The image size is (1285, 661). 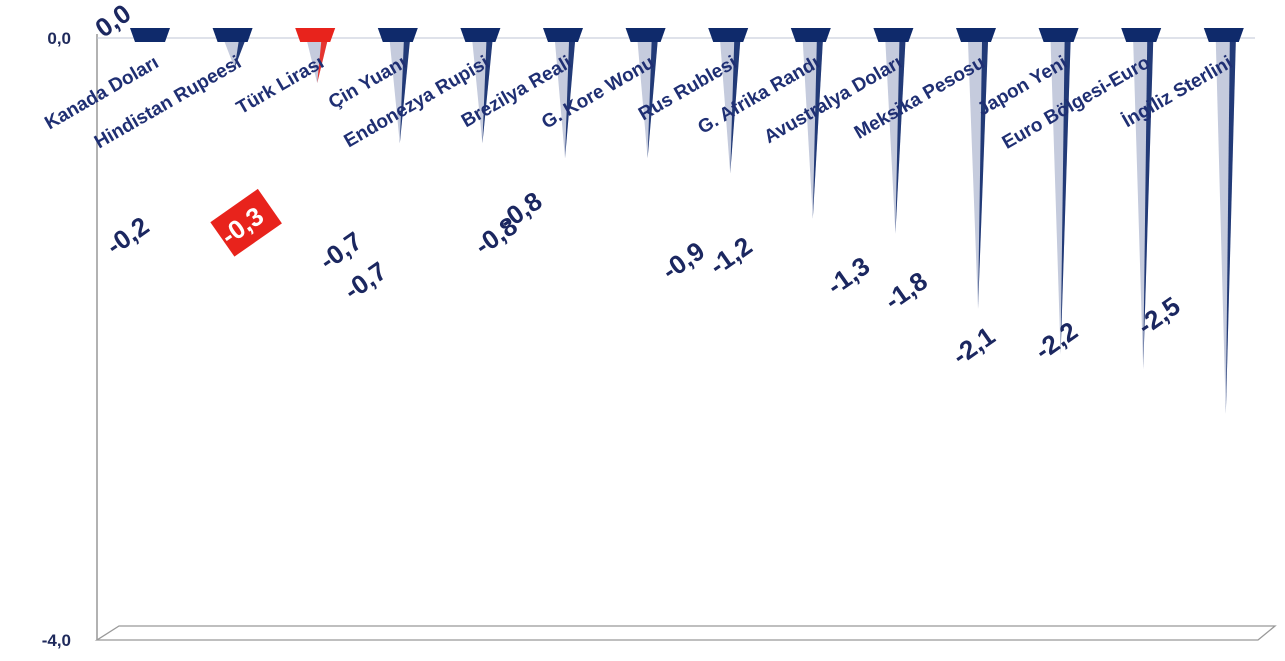 I want to click on y-tick-label: -4,0, so click(x=56, y=640).